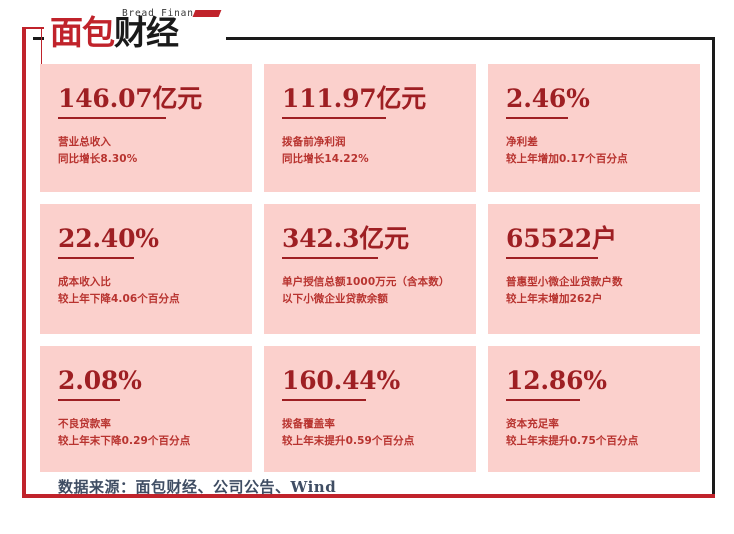 This screenshot has width=734, height=534. I want to click on metric-card: 65522户 普惠型小微企业贷款户数 较上年末增加262户, so click(594, 269).